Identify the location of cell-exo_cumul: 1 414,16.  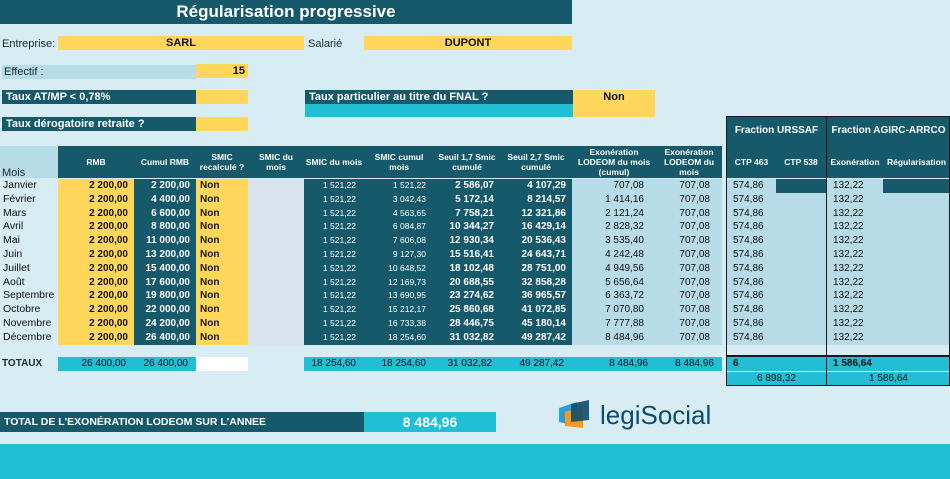
(614, 199).